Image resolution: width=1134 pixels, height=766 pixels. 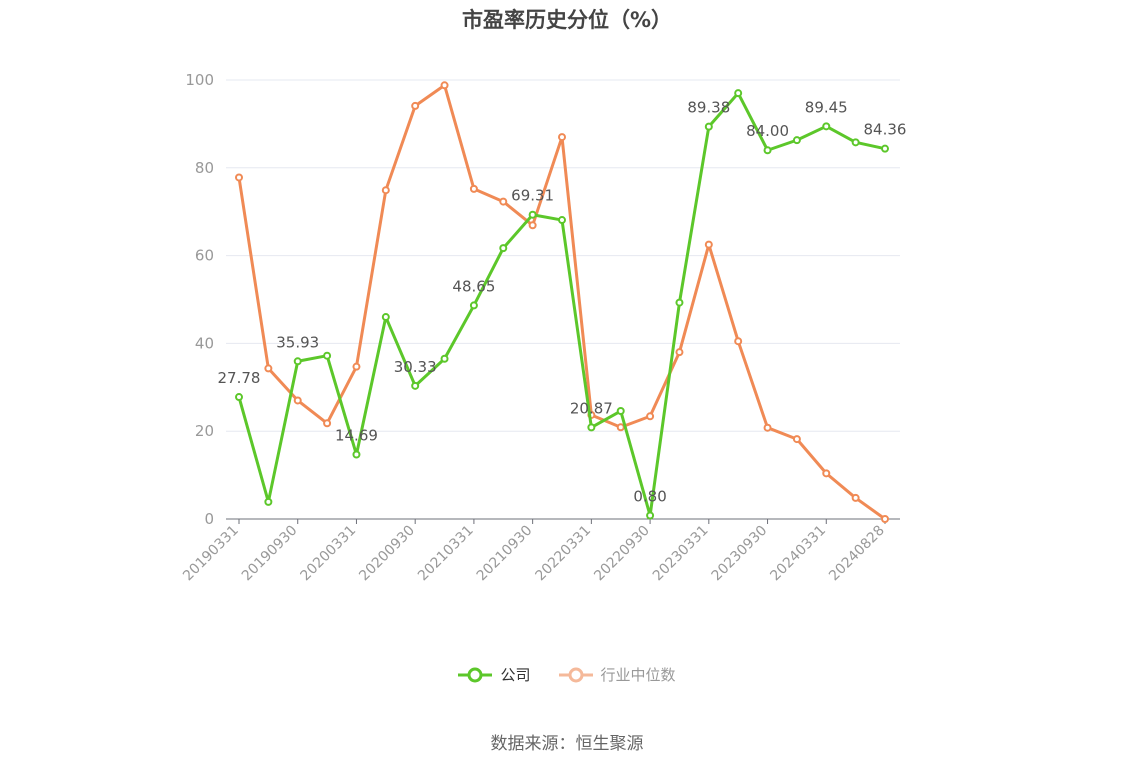 What do you see at coordinates (239, 378) in the screenshot?
I see `data-label: 27.78` at bounding box center [239, 378].